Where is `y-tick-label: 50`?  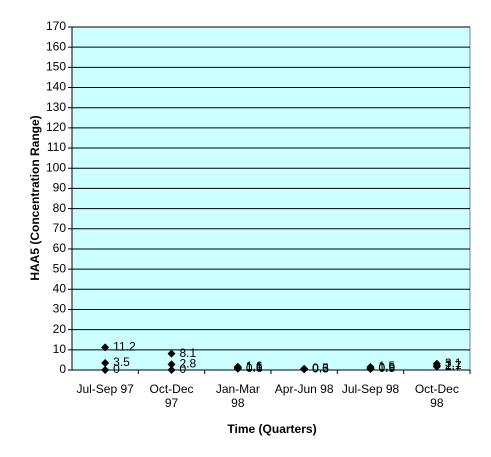 y-tick-label: 50 is located at coordinates (60, 268).